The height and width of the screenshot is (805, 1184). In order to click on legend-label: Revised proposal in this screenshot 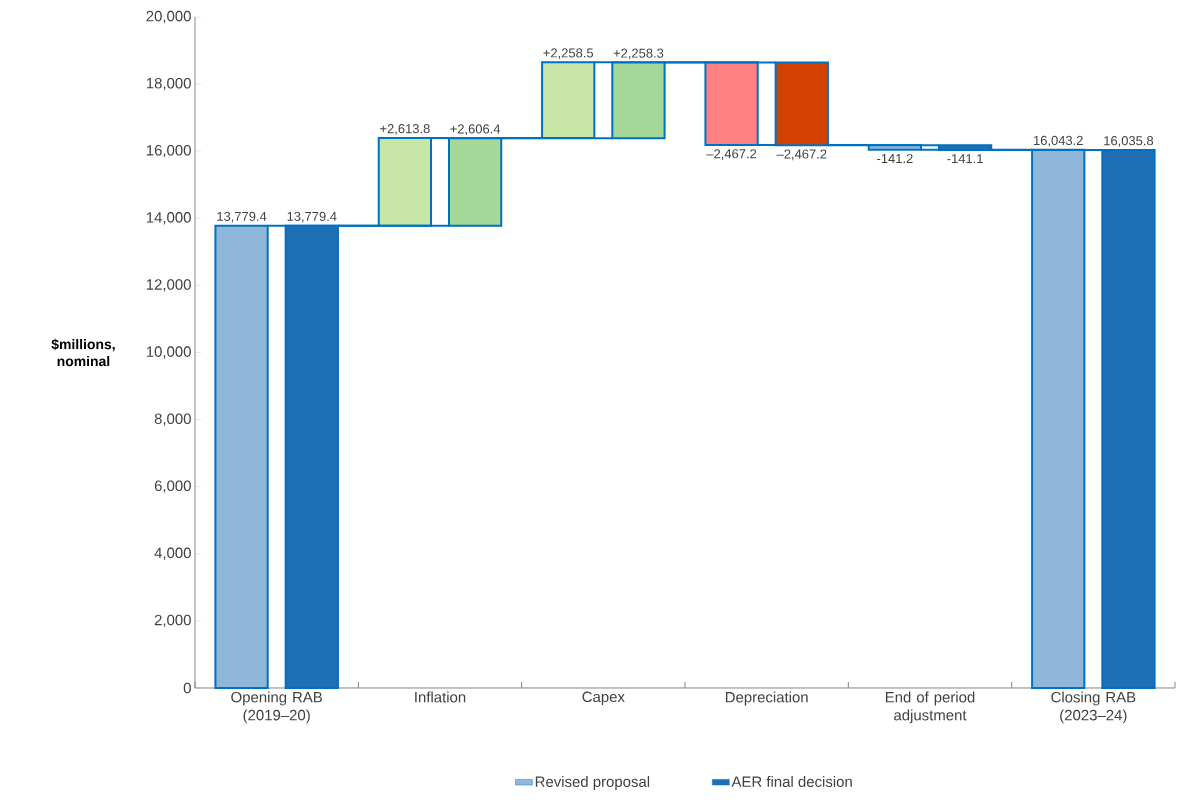, I will do `click(592, 783)`.